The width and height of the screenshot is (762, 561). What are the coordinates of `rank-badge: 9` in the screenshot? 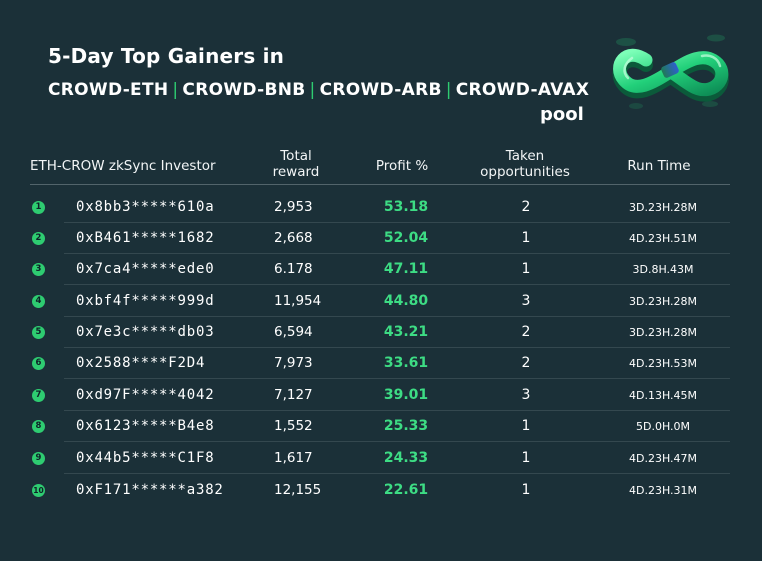 It's located at (38, 458).